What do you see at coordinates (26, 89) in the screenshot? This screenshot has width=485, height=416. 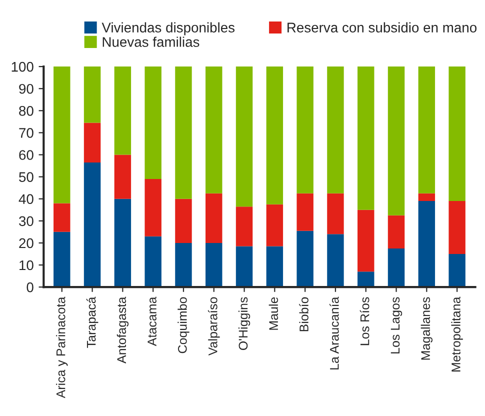 I see `y-tick-label: 90` at bounding box center [26, 89].